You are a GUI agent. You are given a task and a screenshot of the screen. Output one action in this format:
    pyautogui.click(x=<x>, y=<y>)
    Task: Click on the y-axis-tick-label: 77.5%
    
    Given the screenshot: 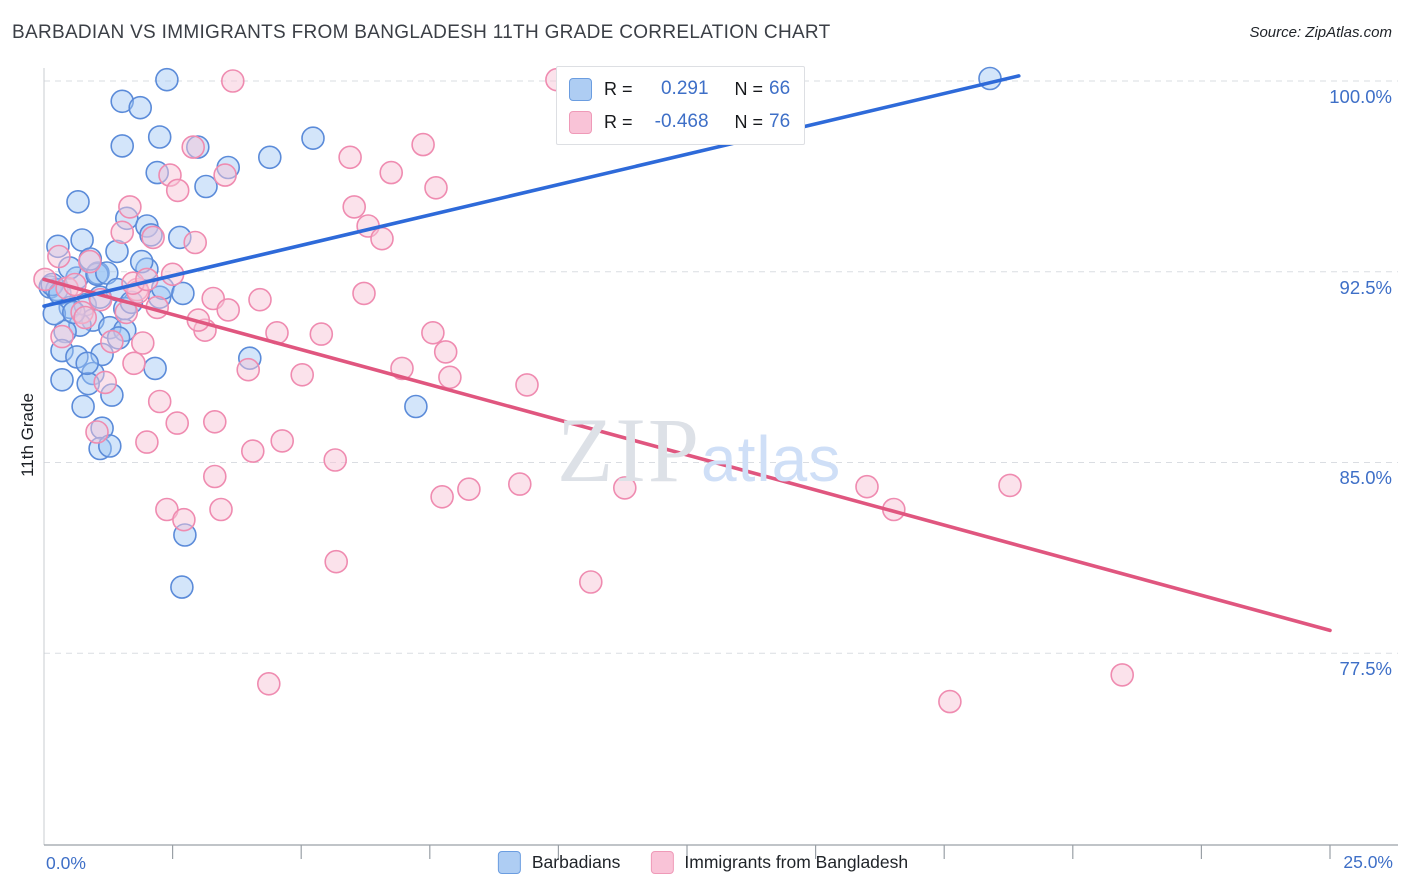 What is the action you would take?
    pyautogui.click(x=1365, y=669)
    